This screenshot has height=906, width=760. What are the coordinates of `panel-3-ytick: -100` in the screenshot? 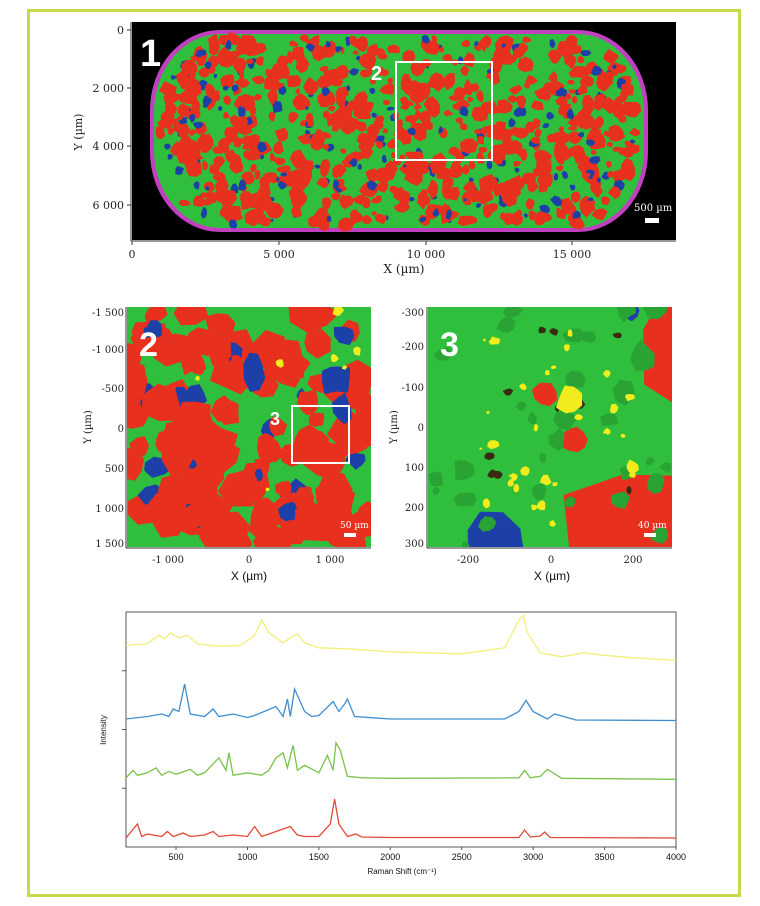 It's located at (413, 388).